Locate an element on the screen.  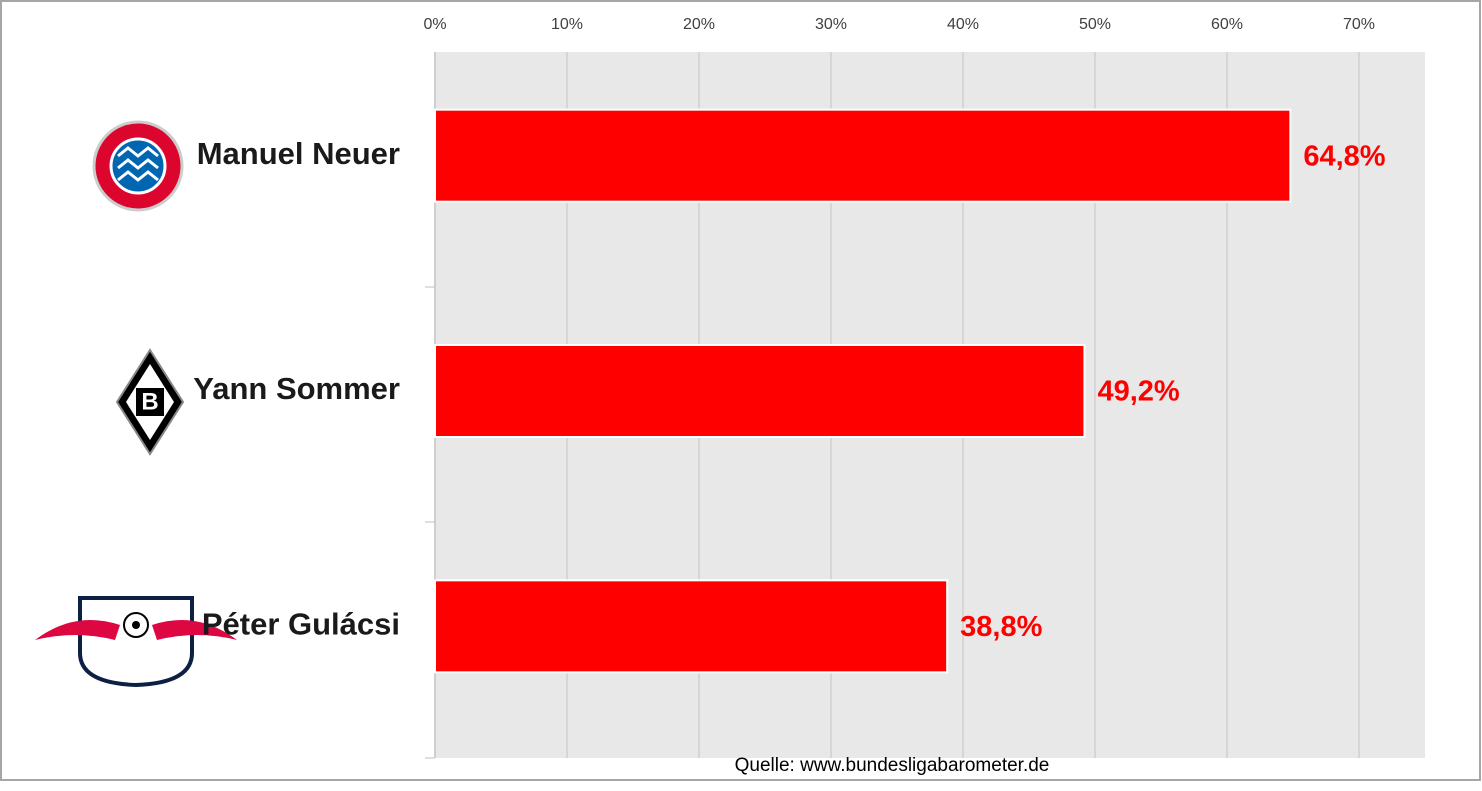
x-tick-label: 30% is located at coordinates (831, 24).